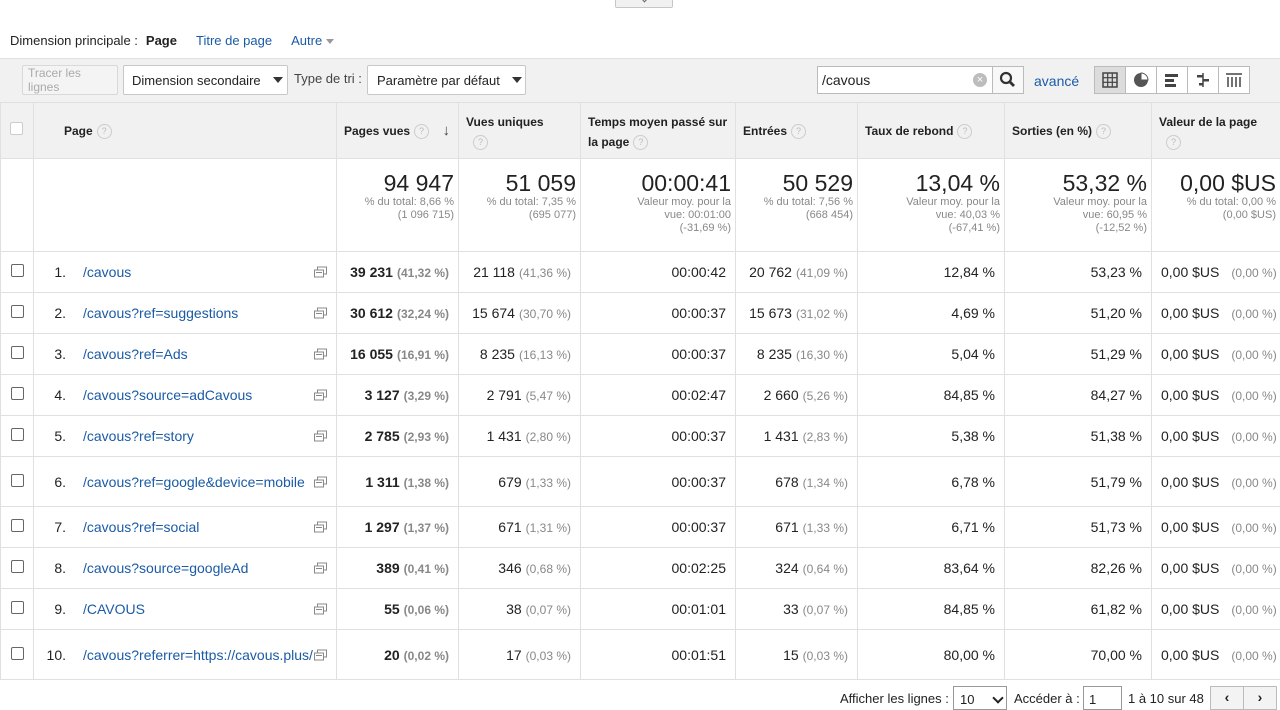 Image resolution: width=1280 pixels, height=710 pixels. Describe the element at coordinates (980, 698) in the screenshot. I see `rows-per-page-select: 10` at that location.